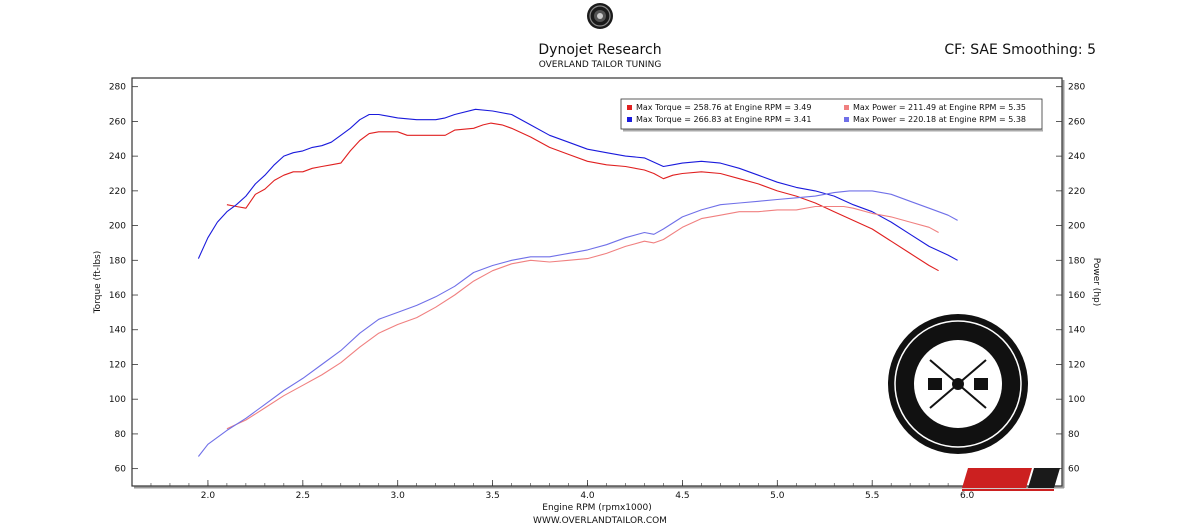 The image size is (1200, 528). Describe the element at coordinates (939, 119) in the screenshot. I see `legend-entry: Max Power = 220.18 at Engine RPM = 5.38` at that location.